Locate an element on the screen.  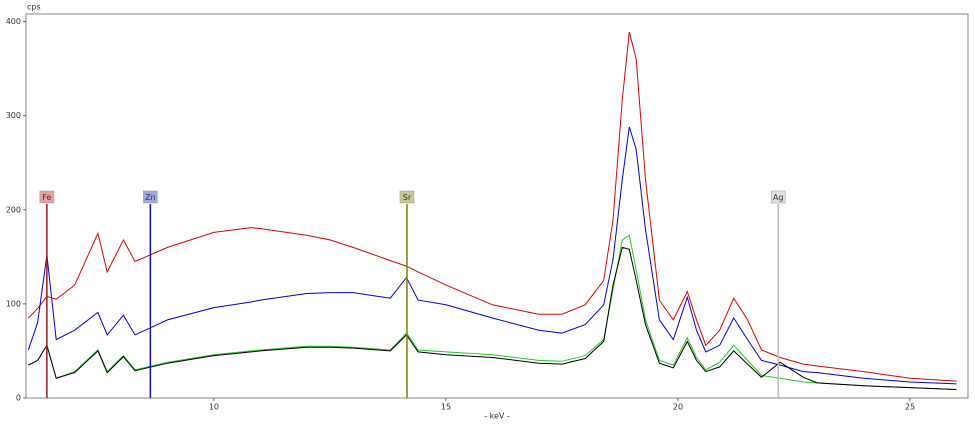
element-label: Fe is located at coordinates (46, 197).